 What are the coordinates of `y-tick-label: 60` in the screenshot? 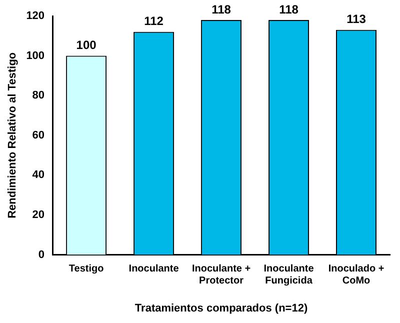 It's located at (38, 135).